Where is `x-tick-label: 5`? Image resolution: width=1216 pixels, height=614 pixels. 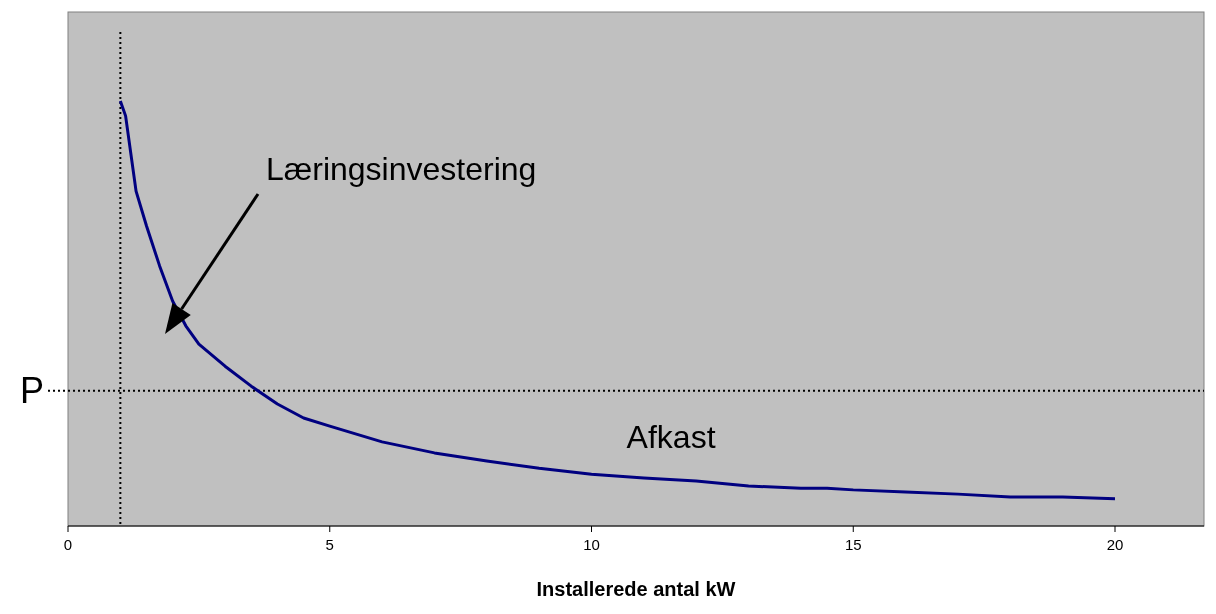
x-tick-label: 5 is located at coordinates (329, 544).